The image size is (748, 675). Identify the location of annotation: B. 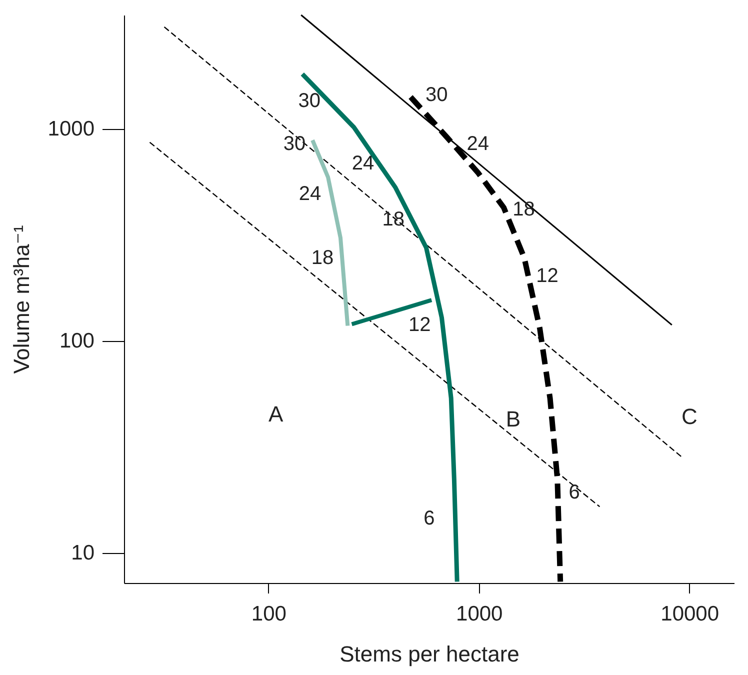
(513, 419).